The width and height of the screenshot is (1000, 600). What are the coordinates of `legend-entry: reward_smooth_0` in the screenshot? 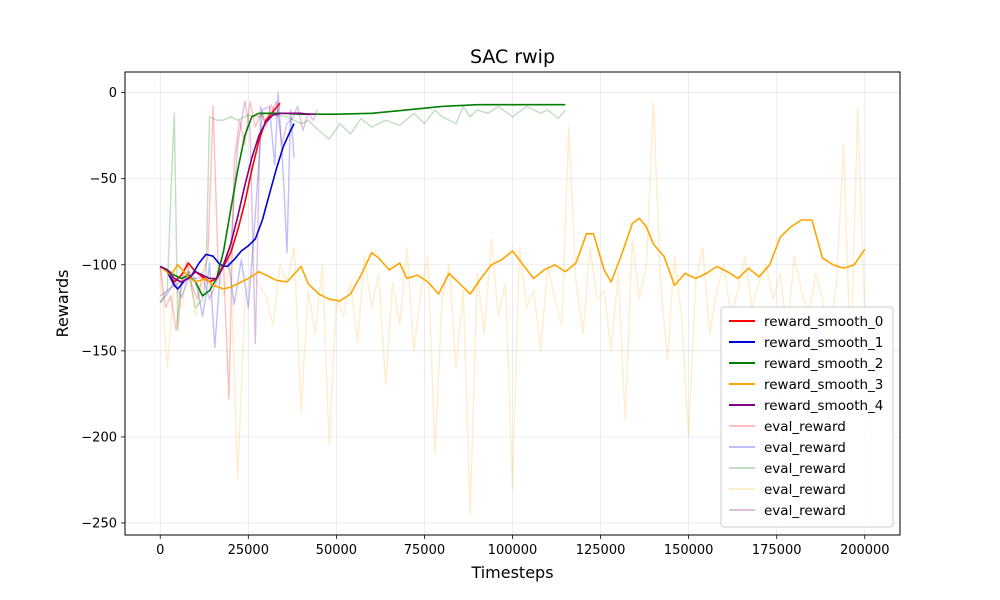 It's located at (823, 322).